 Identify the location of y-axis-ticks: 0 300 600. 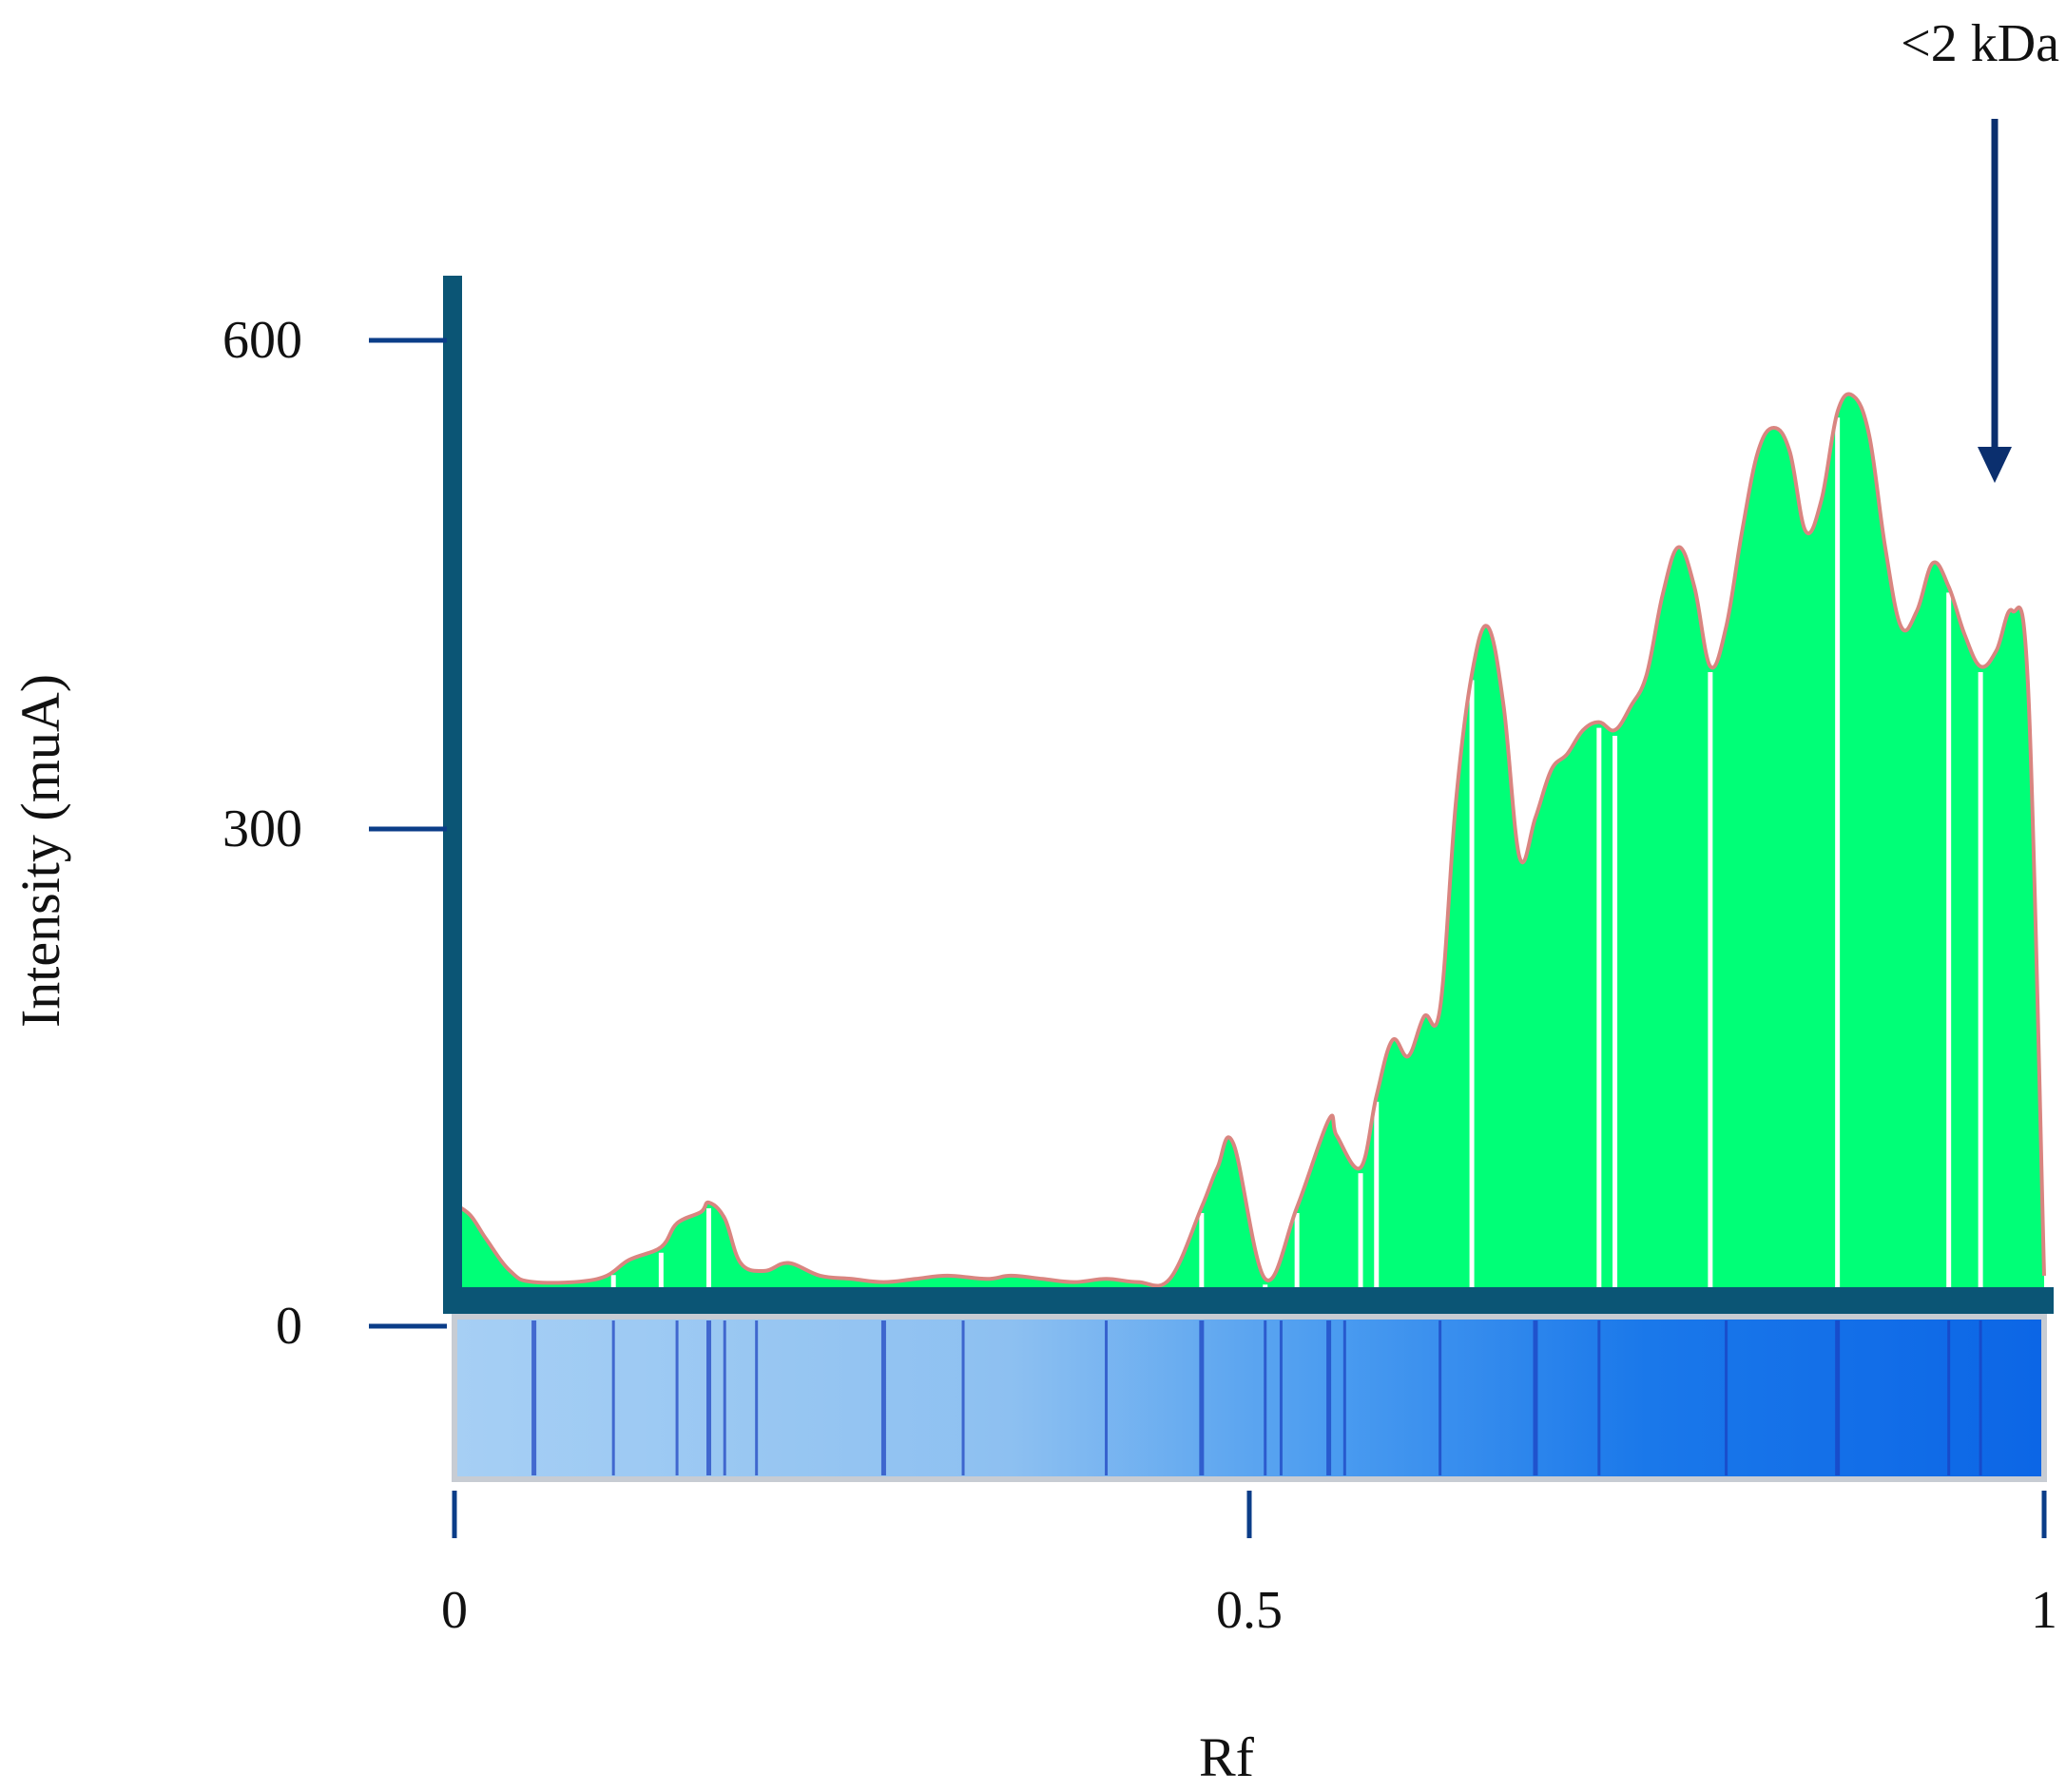
(334, 833).